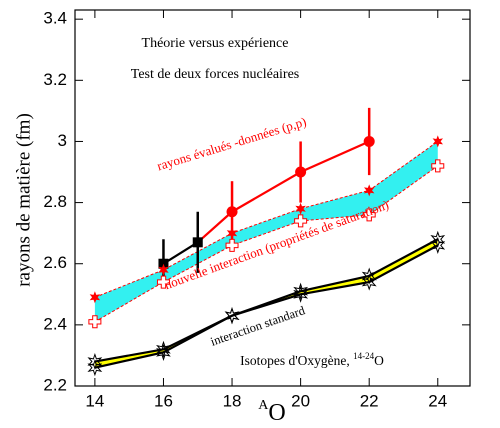 This screenshot has width=500, height=428. What do you see at coordinates (55, 201) in the screenshot?
I see `y-tick-label: 2.8` at bounding box center [55, 201].